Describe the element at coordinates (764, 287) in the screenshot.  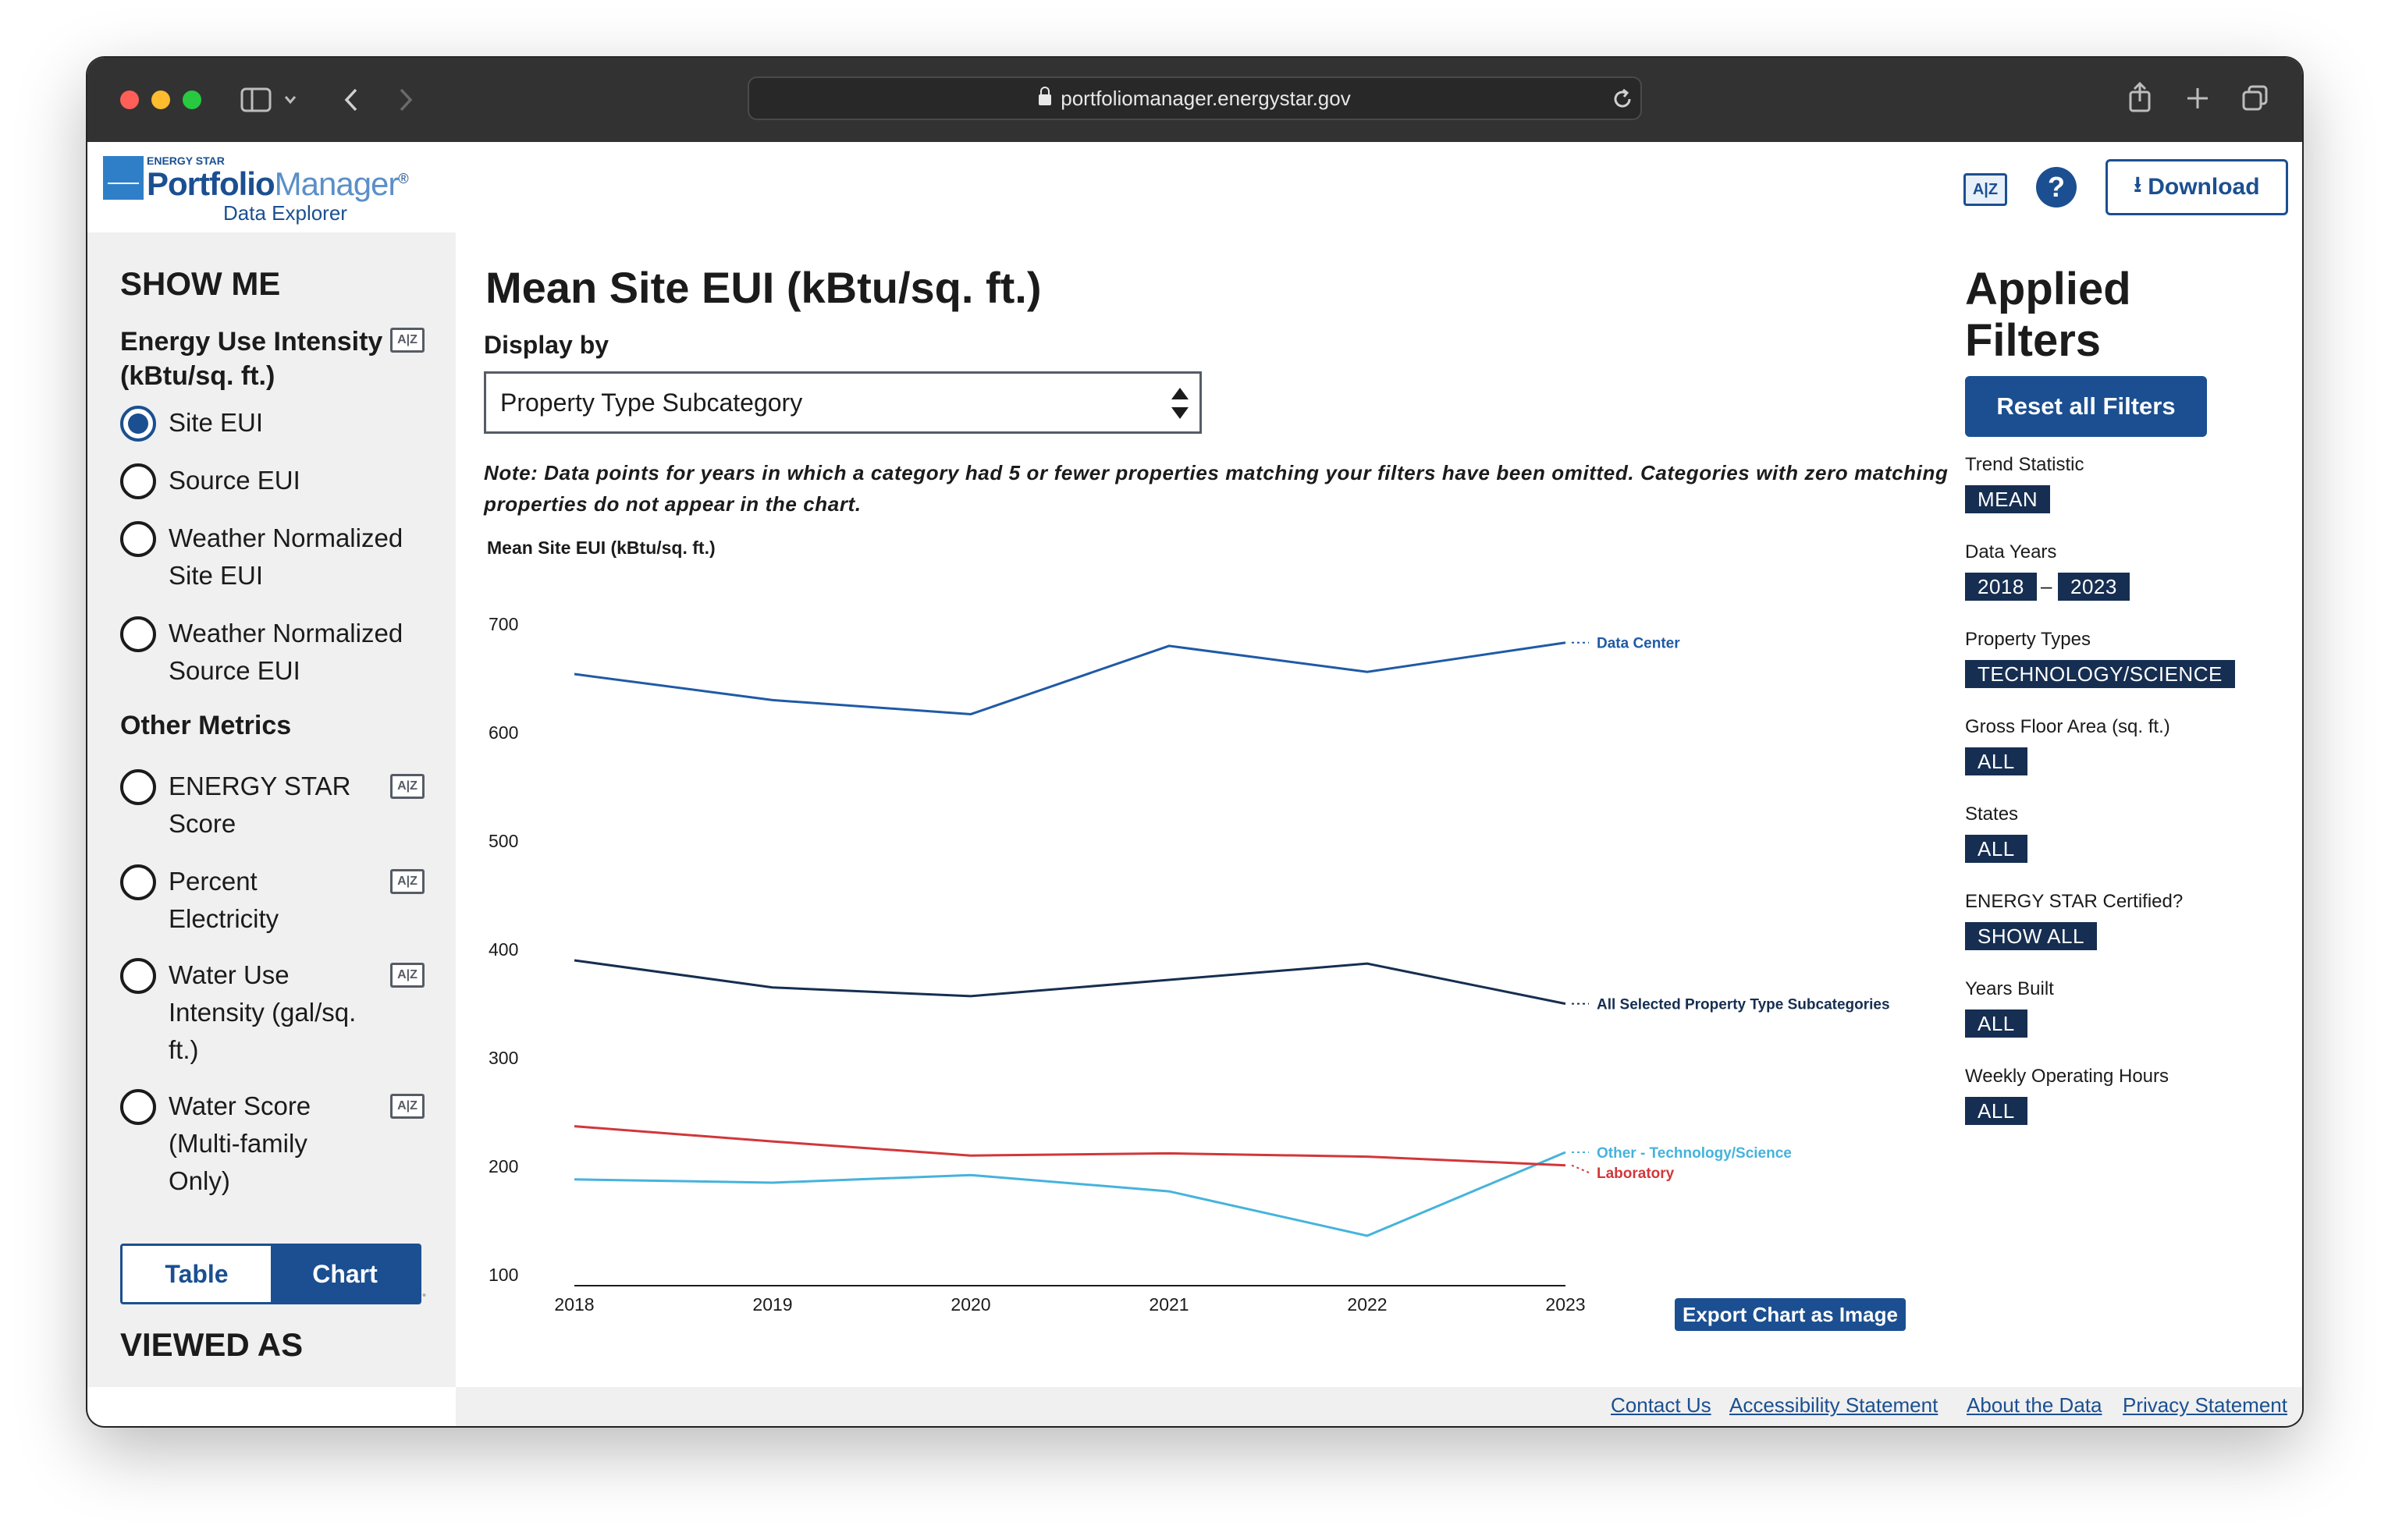
I see `page-title: Mean Site EUI (kBtu/sq. ft.)` at that location.